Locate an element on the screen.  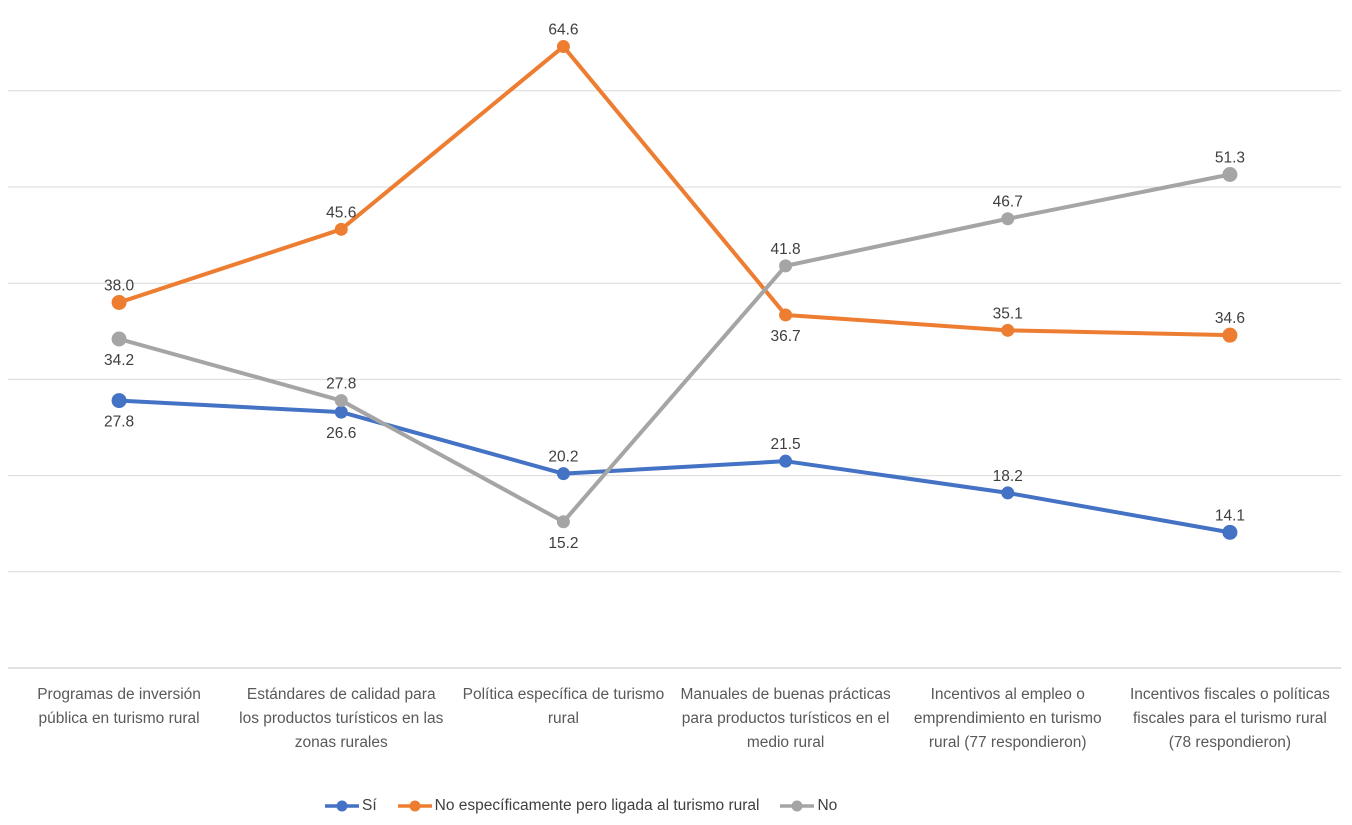
data-label: 14.1 is located at coordinates (1230, 515).